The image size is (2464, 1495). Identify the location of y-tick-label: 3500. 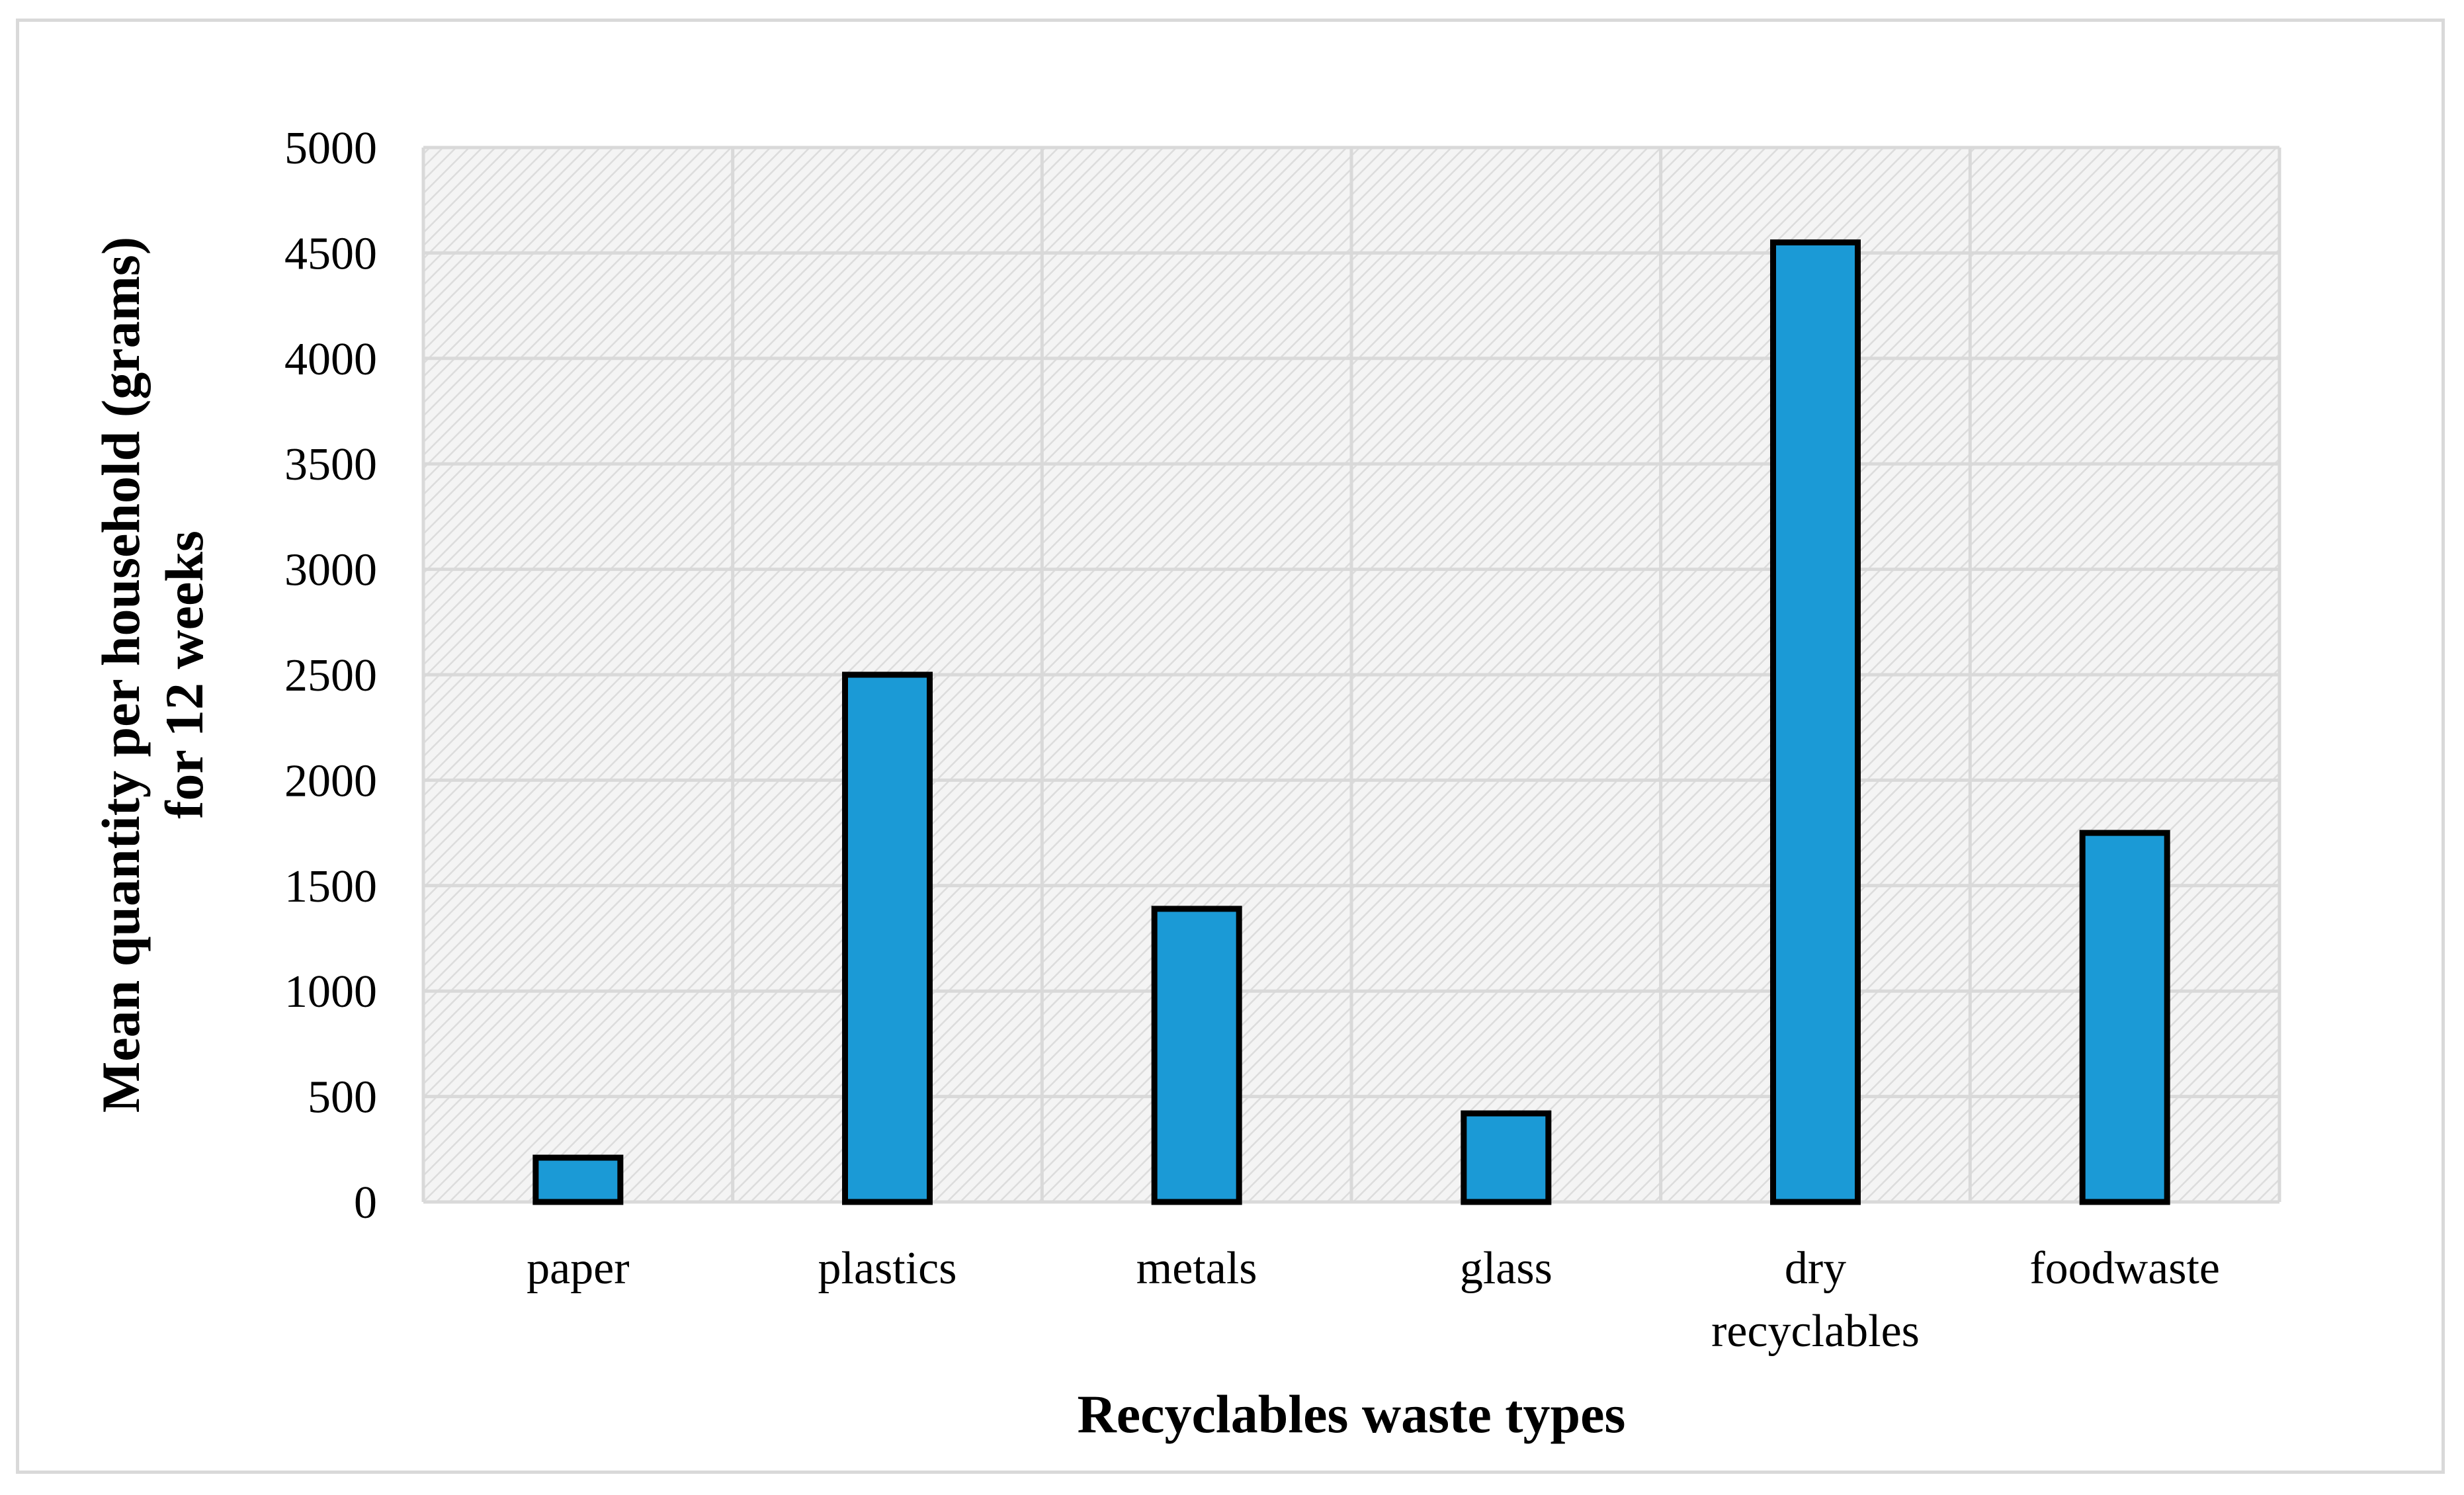
(330, 464).